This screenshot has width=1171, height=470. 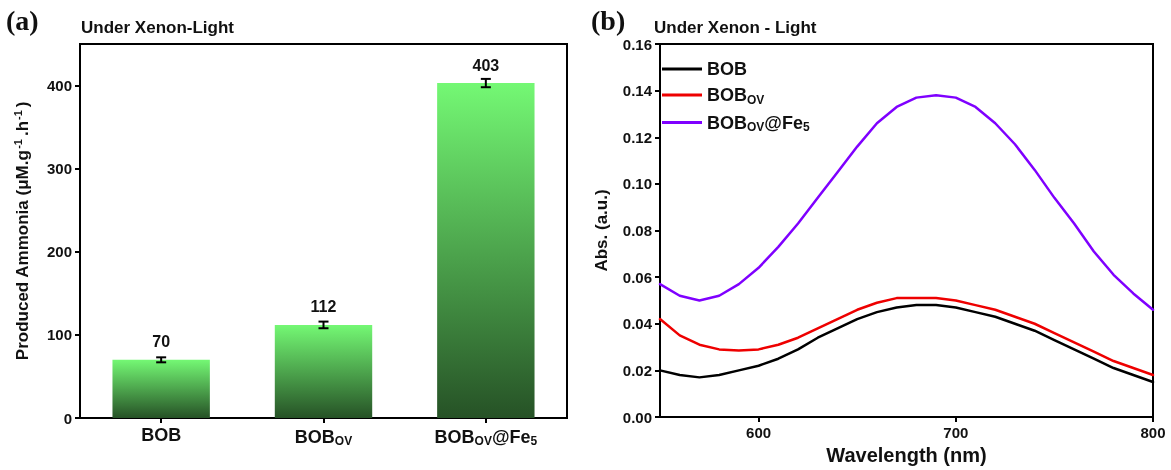 What do you see at coordinates (59, 252) in the screenshot?
I see `y-tick-label: 200` at bounding box center [59, 252].